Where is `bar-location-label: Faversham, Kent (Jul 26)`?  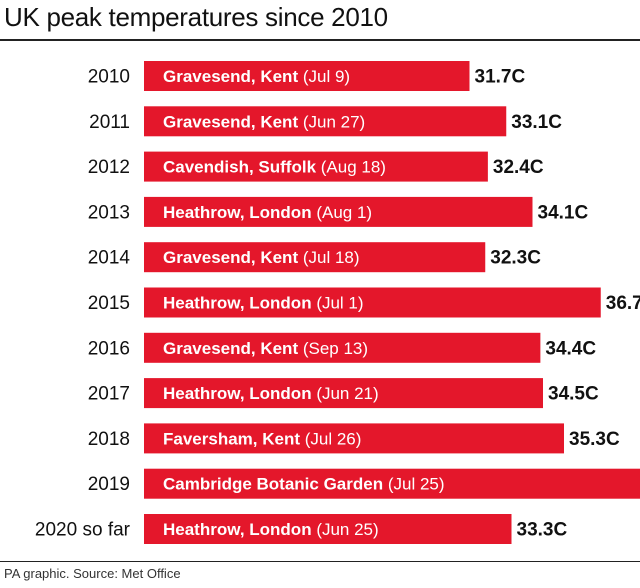
bar-location-label: Faversham, Kent (Jul 26) is located at coordinates (262, 438).